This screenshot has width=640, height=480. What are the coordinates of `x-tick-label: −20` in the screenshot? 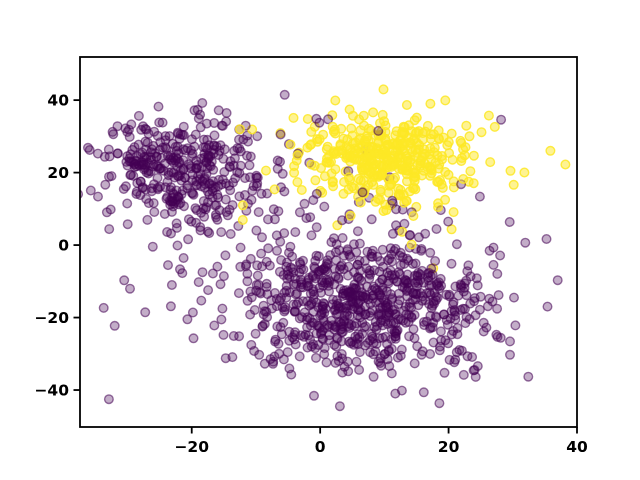 It's located at (191, 447).